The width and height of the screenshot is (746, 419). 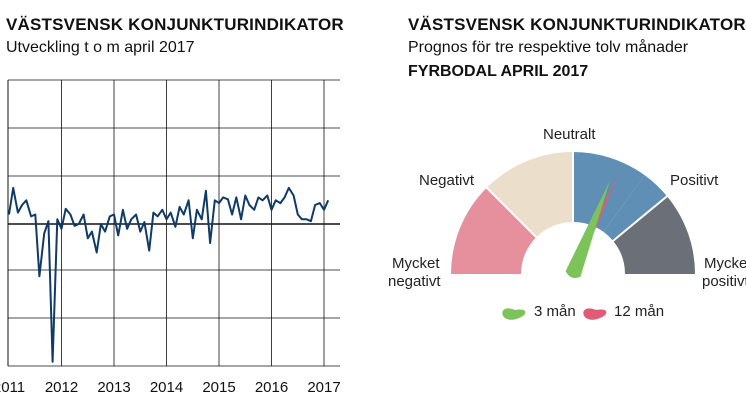 What do you see at coordinates (595, 314) in the screenshot?
I see `legend-drop-icon-12-man` at bounding box center [595, 314].